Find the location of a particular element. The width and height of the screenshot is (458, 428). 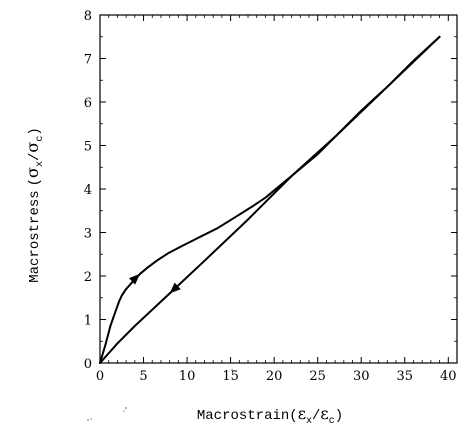

y-tick-label: 5 is located at coordinates (88, 147).